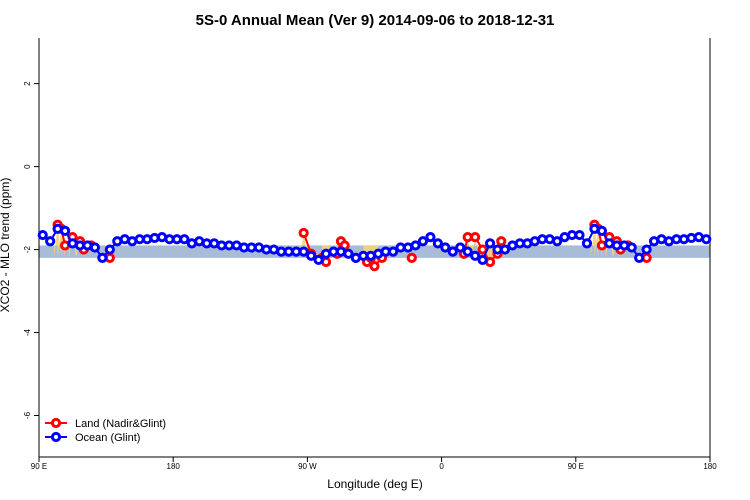 This screenshot has height=500, width=750. I want to click on y-tick-label: -4, so click(27, 332).